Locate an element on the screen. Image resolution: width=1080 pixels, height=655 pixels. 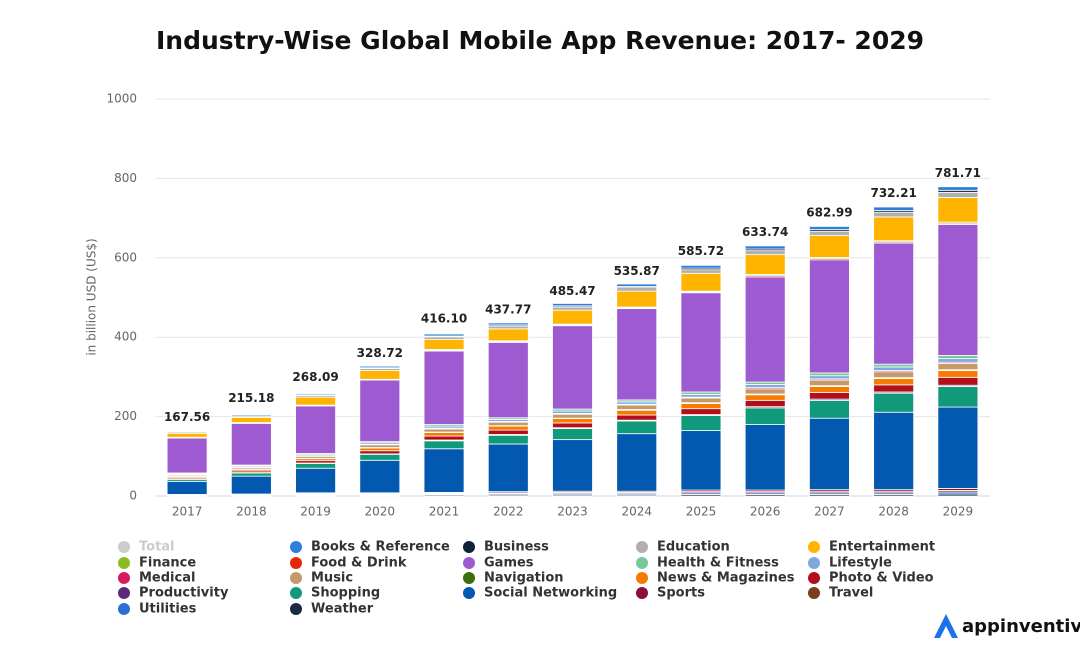
x-tick-label: 2022 is located at coordinates (508, 512).